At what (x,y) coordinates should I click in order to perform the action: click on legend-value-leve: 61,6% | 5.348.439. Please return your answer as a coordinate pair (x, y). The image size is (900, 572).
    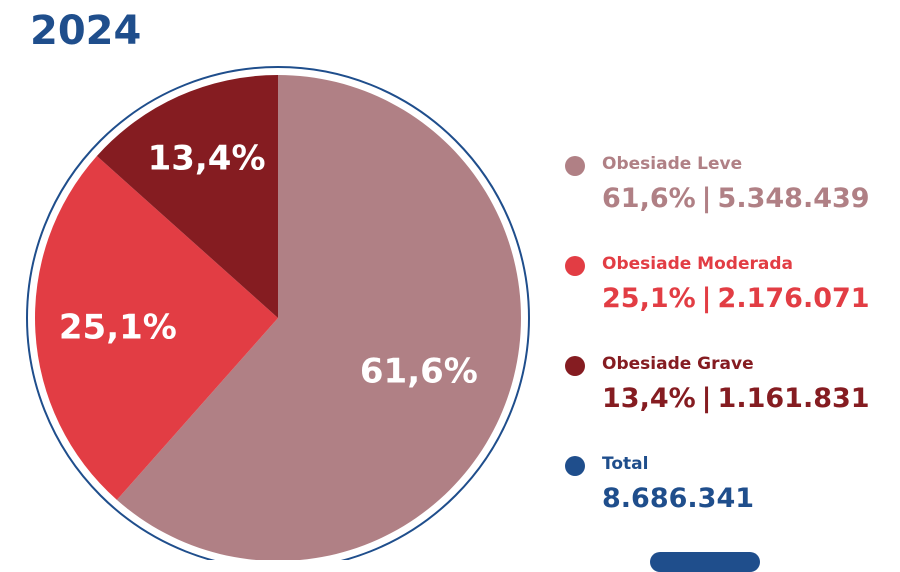
    Looking at the image, I should click on (736, 198).